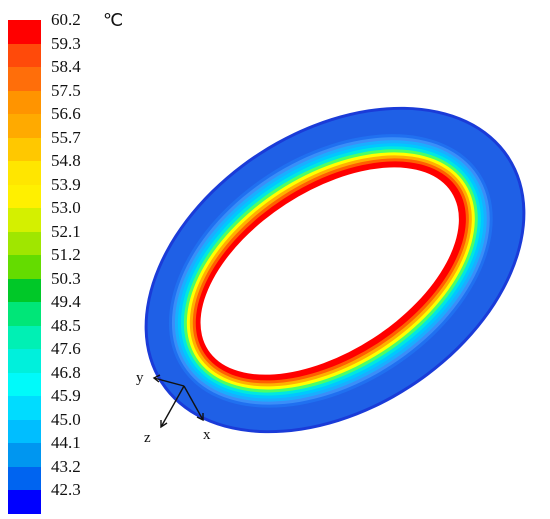 This screenshot has height=519, width=550. What do you see at coordinates (66, 184) in the screenshot?
I see `legend-value-label: 53.9` at bounding box center [66, 184].